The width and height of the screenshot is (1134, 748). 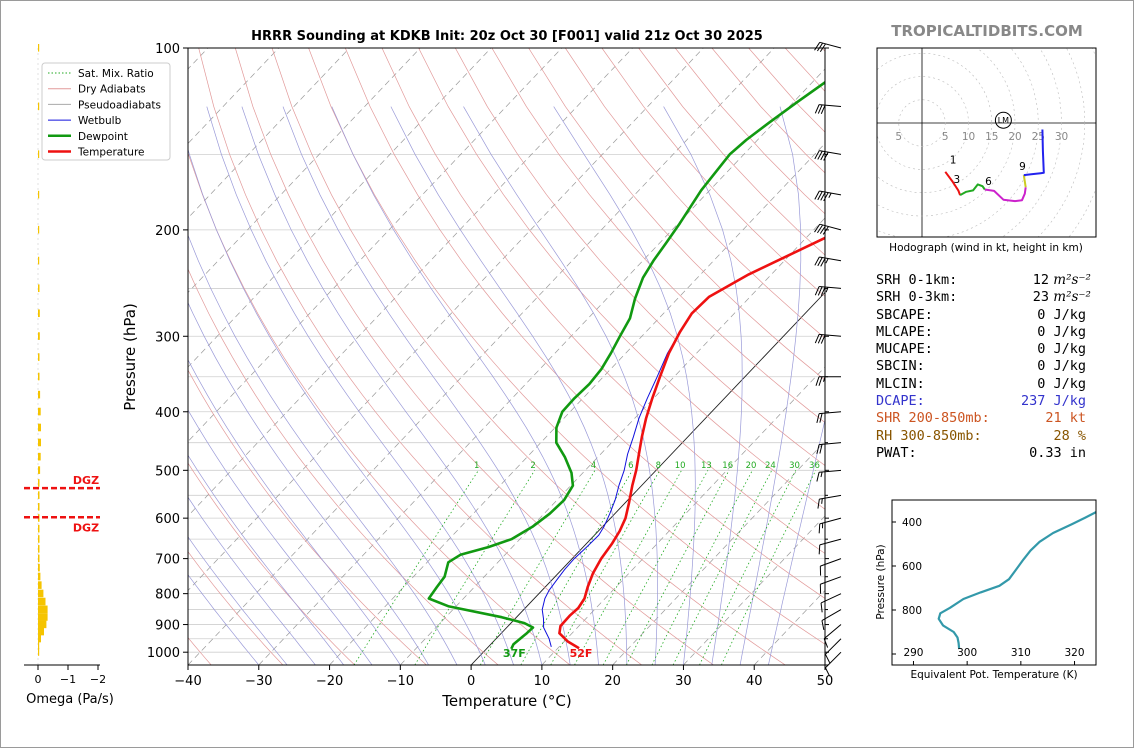 I want to click on param-row: MLCAPE: 0 J/kg, so click(x=986, y=332).